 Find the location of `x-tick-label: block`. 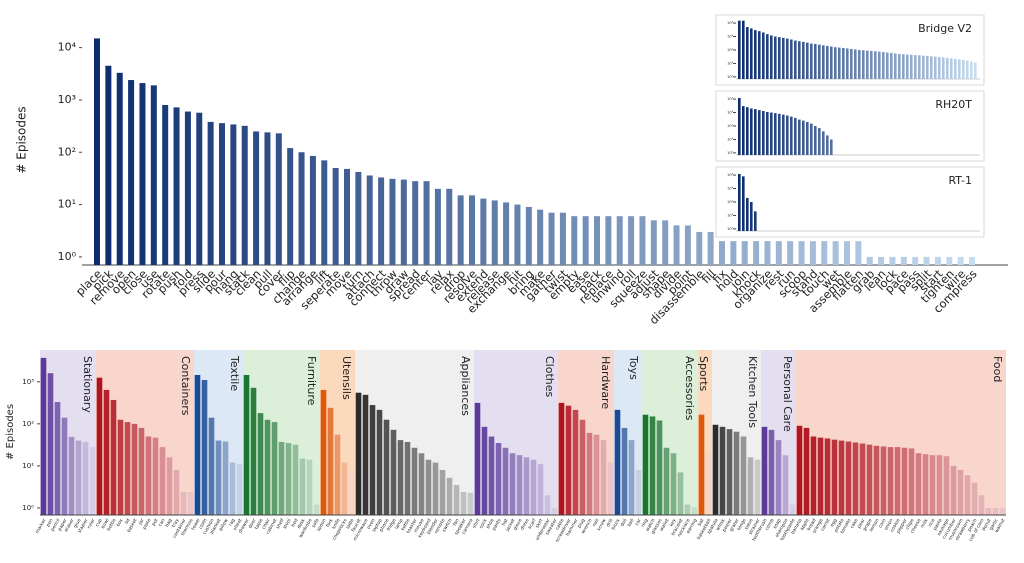

x-tick-label: block is located at coordinates (615, 524).